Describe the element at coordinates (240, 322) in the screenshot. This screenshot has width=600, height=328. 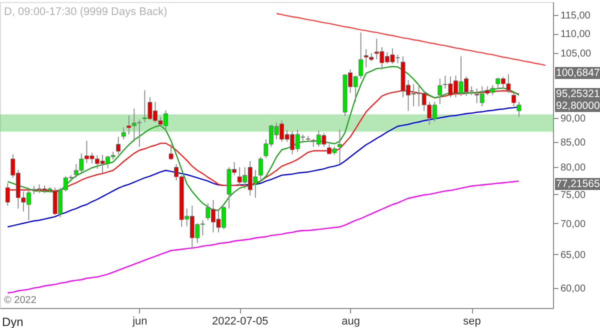
I see `x-tick-label: 2022-07-05` at that location.